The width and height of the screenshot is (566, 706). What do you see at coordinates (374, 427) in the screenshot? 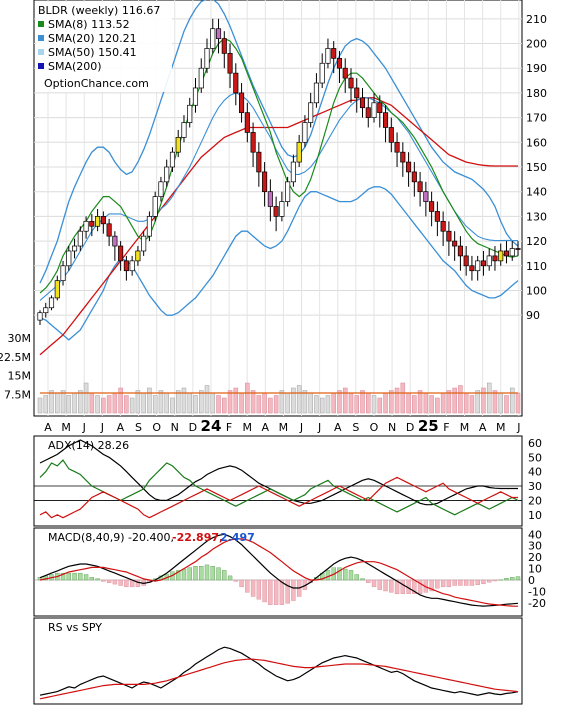
I see `x-tick-label: O` at bounding box center [374, 427].